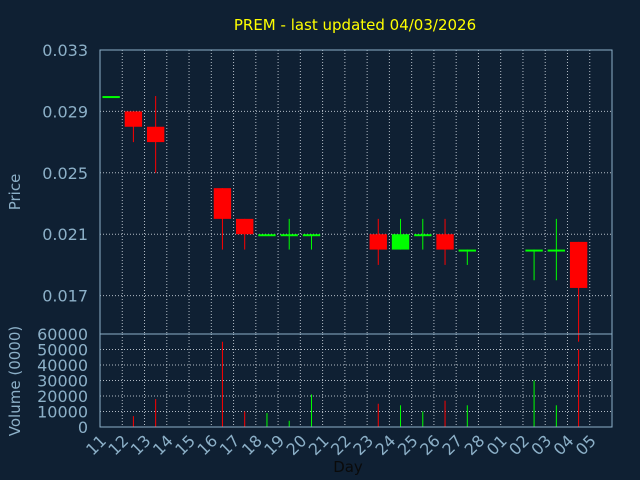 The image size is (640, 480). Describe the element at coordinates (65, 234) in the screenshot. I see `price-tick-label: 0.021` at that location.